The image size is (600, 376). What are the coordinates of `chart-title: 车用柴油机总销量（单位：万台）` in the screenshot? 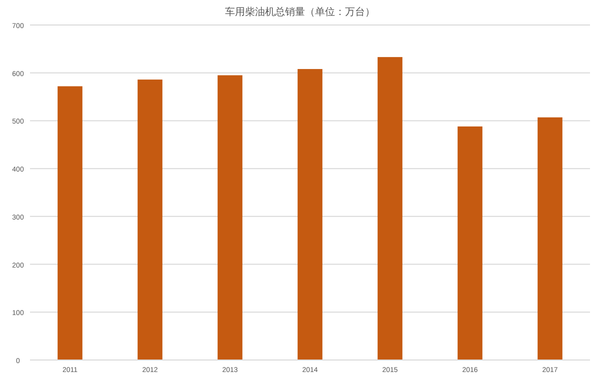 It's located at (300, 12).